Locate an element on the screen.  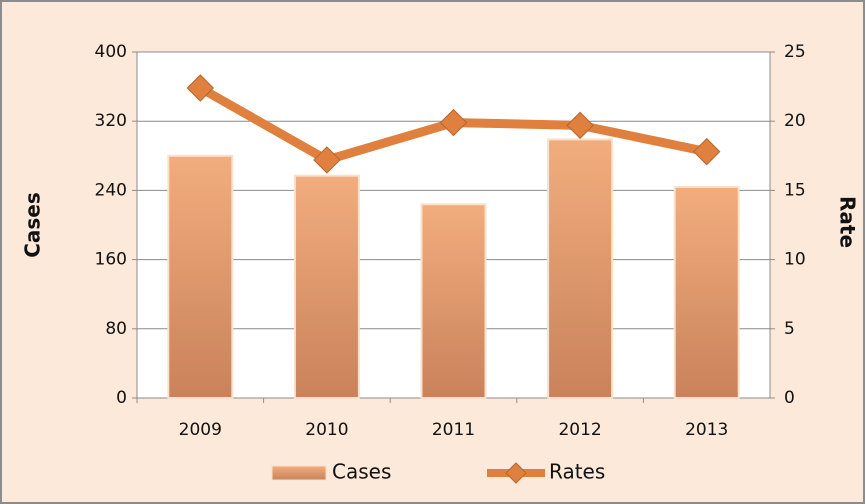
legend-swatch is located at coordinates (299, 473).